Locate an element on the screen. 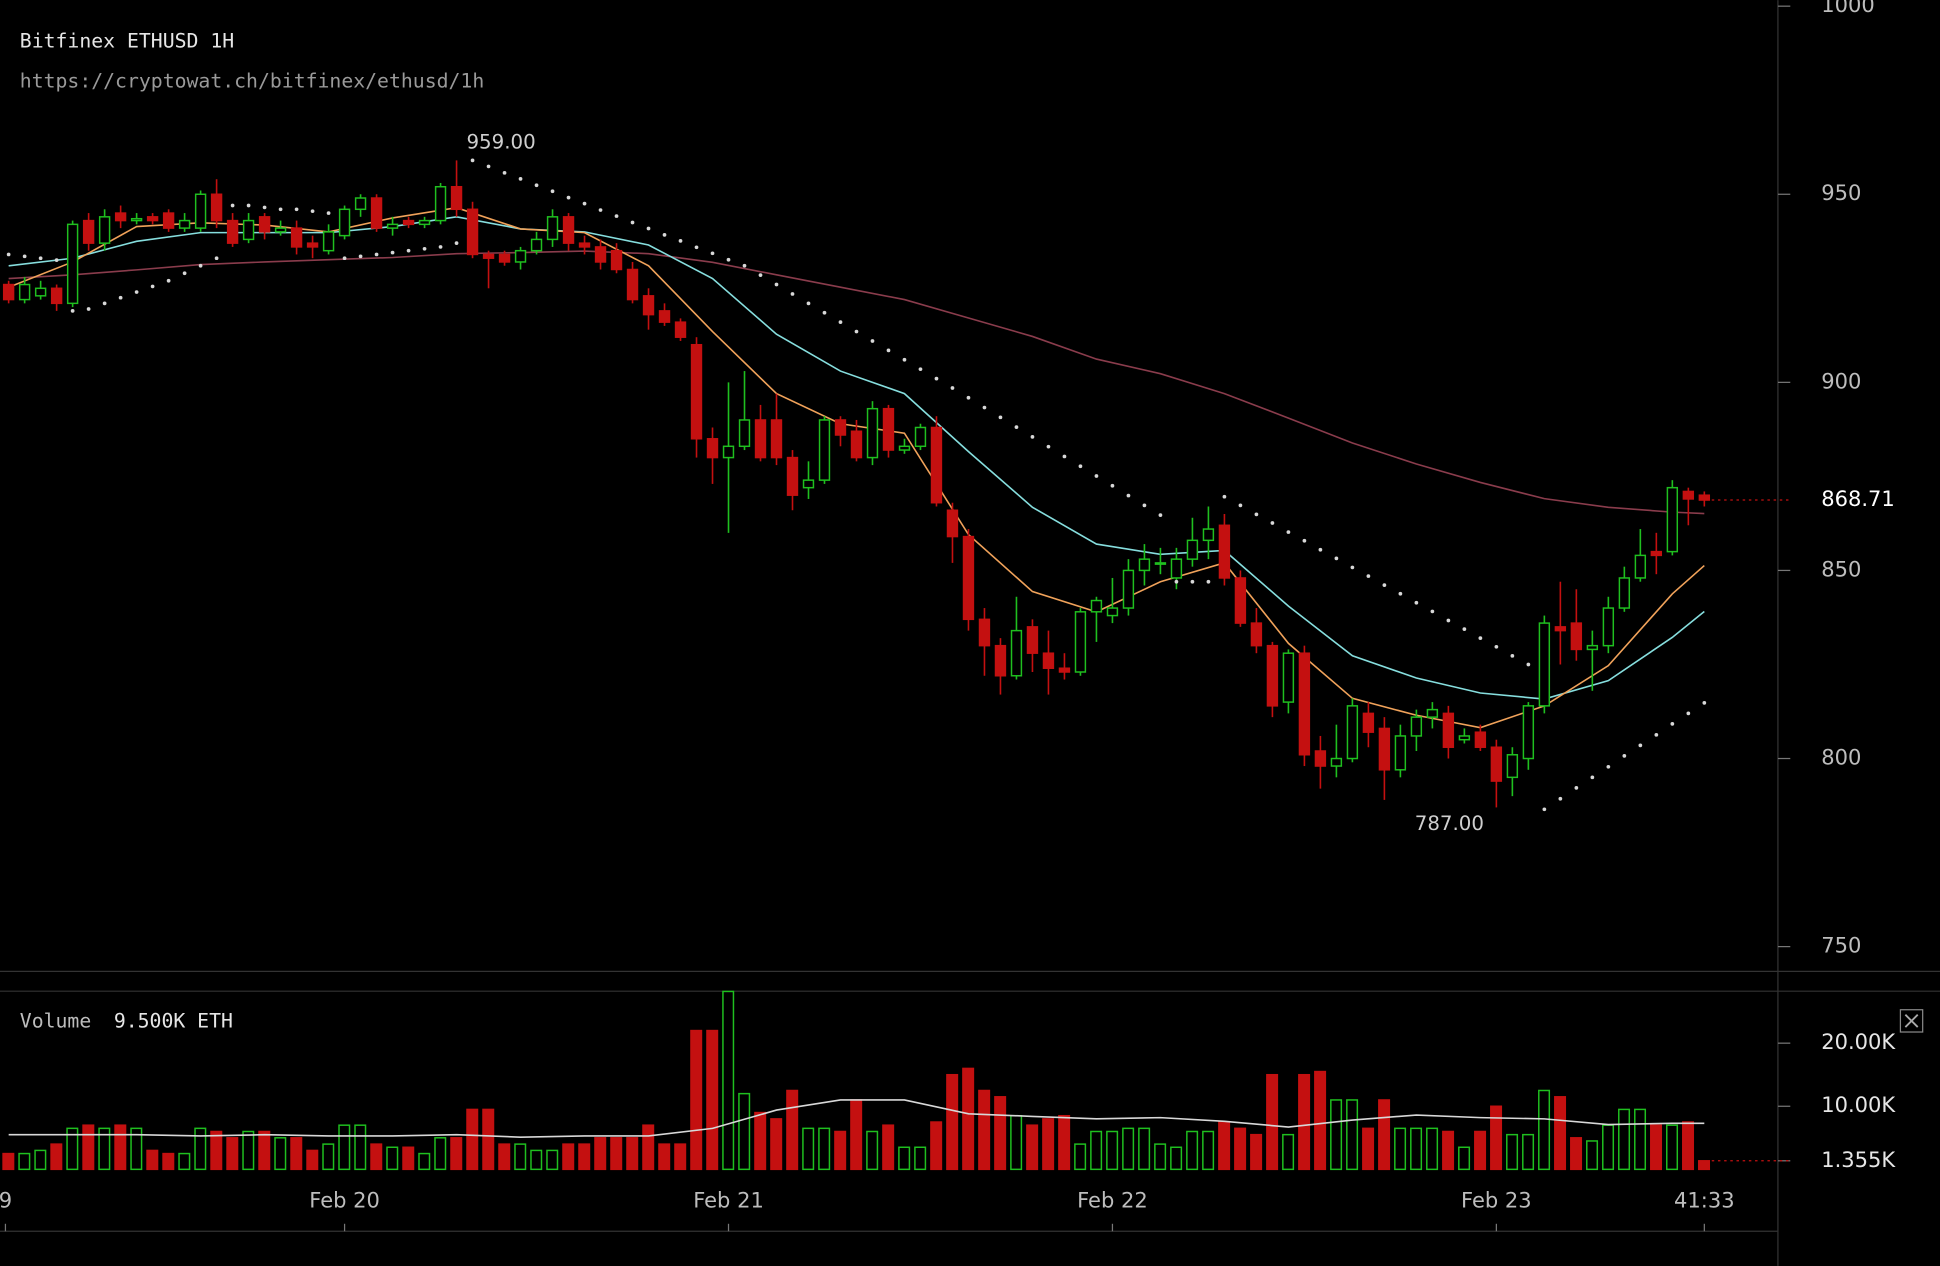 The height and width of the screenshot is (1266, 1940). close-button is located at coordinates (1911, 1021).